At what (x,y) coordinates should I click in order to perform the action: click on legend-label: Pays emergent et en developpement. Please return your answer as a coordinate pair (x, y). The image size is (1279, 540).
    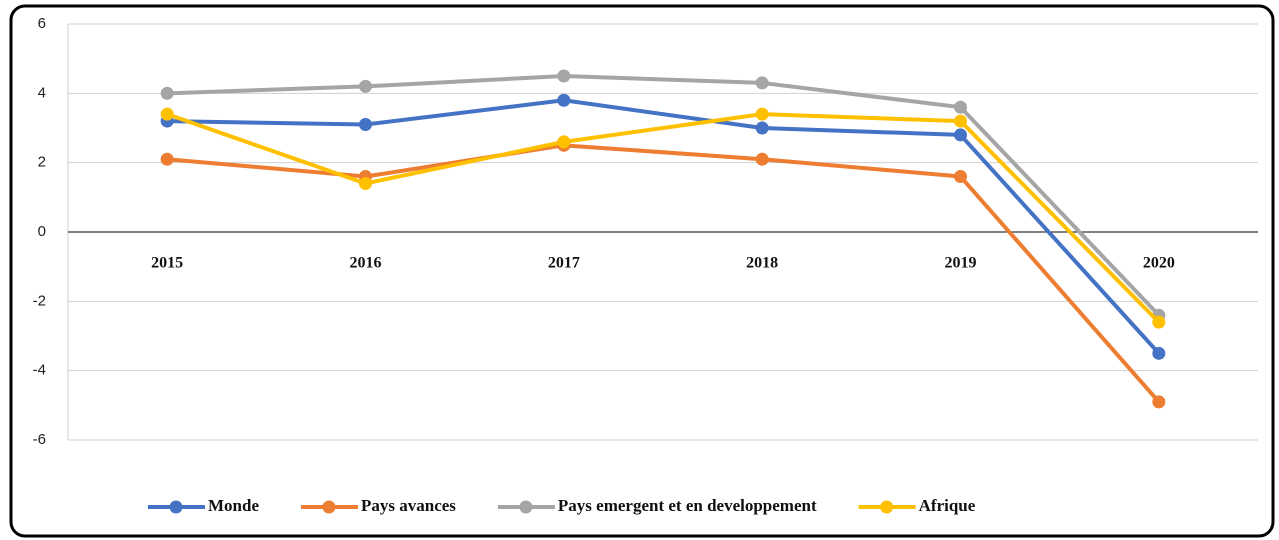
    Looking at the image, I should click on (687, 505).